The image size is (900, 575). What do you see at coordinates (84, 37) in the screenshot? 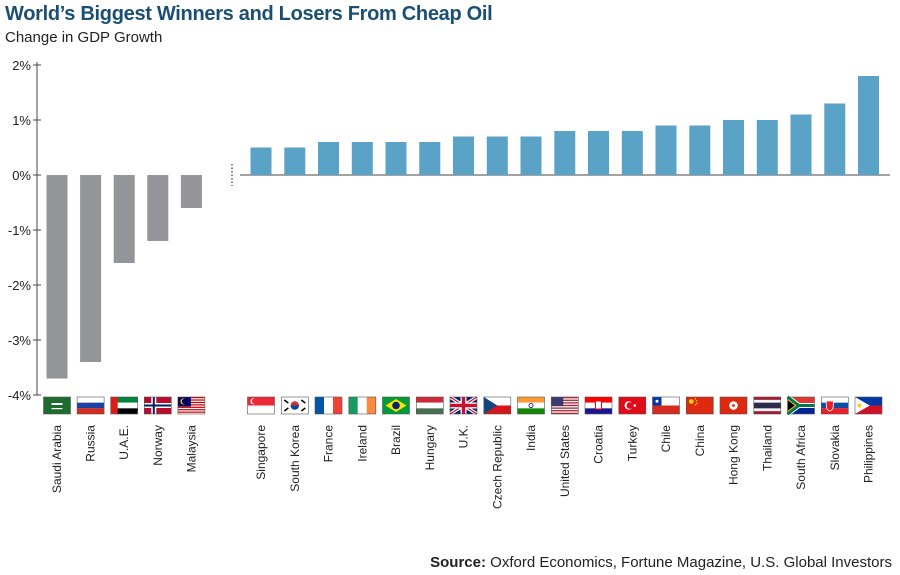
I see `chart-subtitle: Change in GDP Growth` at bounding box center [84, 37].